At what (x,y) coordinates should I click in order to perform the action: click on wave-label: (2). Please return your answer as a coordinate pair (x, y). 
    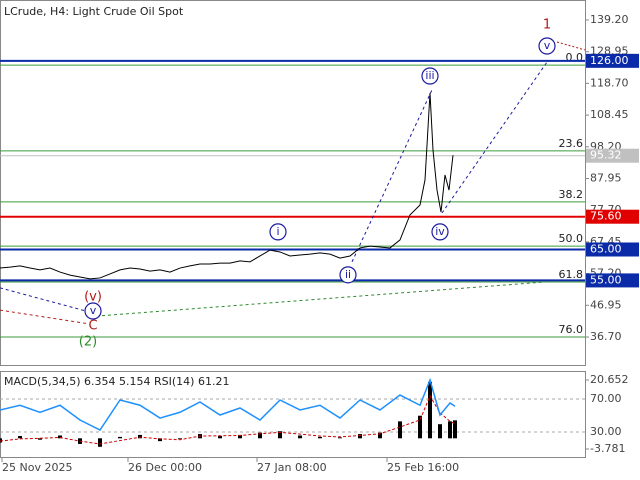
    Looking at the image, I should click on (88, 341).